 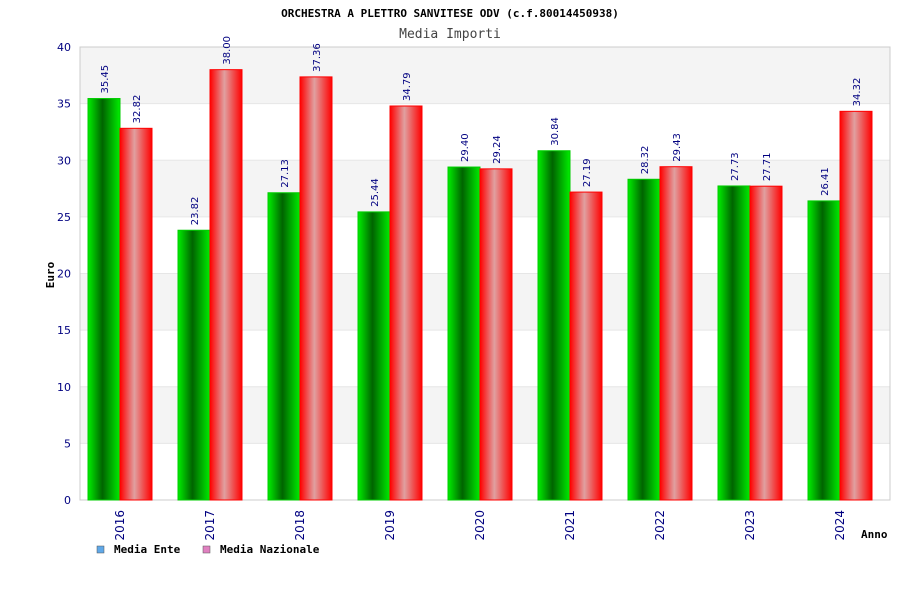 I want to click on x-tick-label: 2020, so click(x=480, y=525).